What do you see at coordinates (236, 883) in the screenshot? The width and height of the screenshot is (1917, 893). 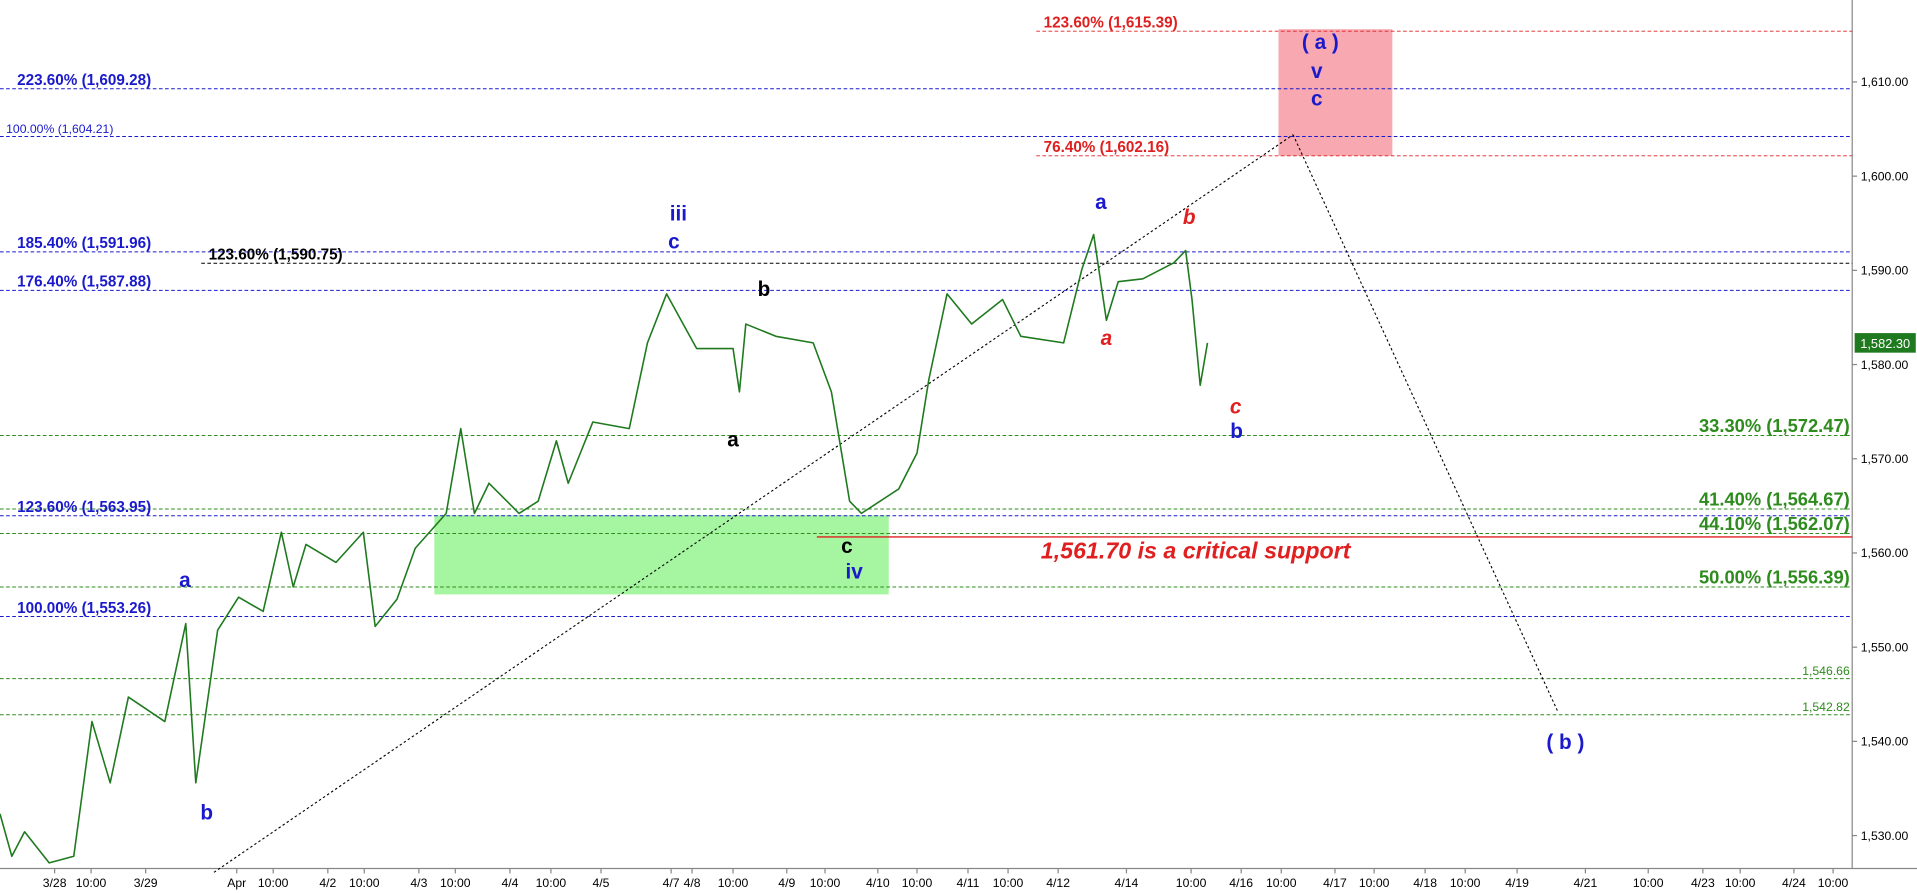 I see `x-tick-label: Apr` at bounding box center [236, 883].